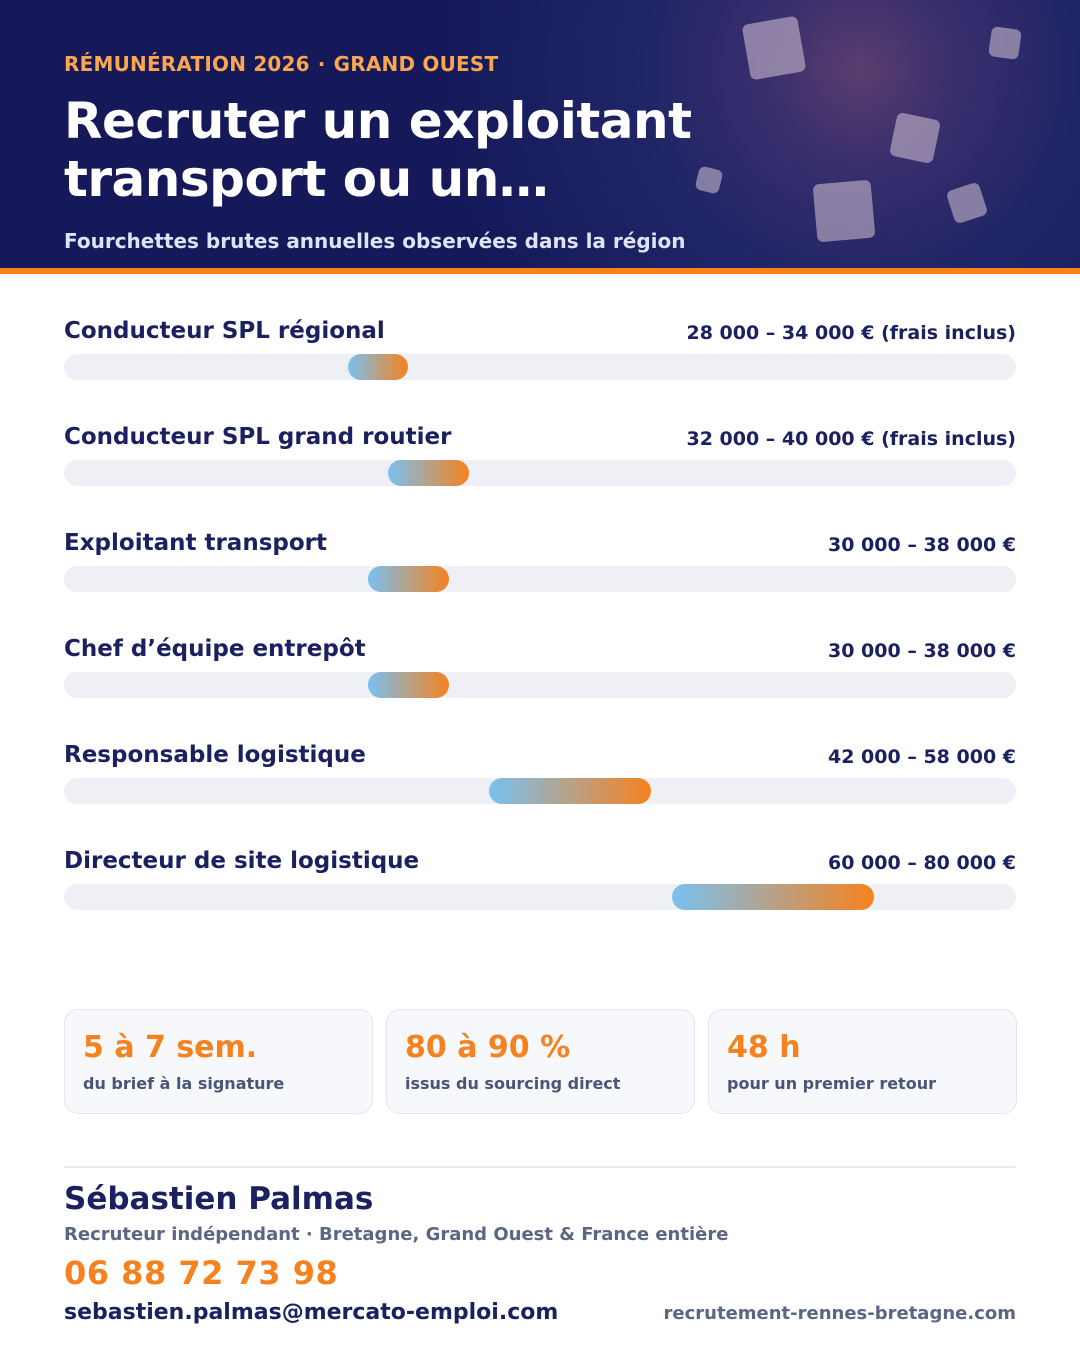 Image resolution: width=1080 pixels, height=1350 pixels. I want to click on salary-row: Chef d’équipe entrepôt 30 000 – 38 000 €, so click(540, 687).